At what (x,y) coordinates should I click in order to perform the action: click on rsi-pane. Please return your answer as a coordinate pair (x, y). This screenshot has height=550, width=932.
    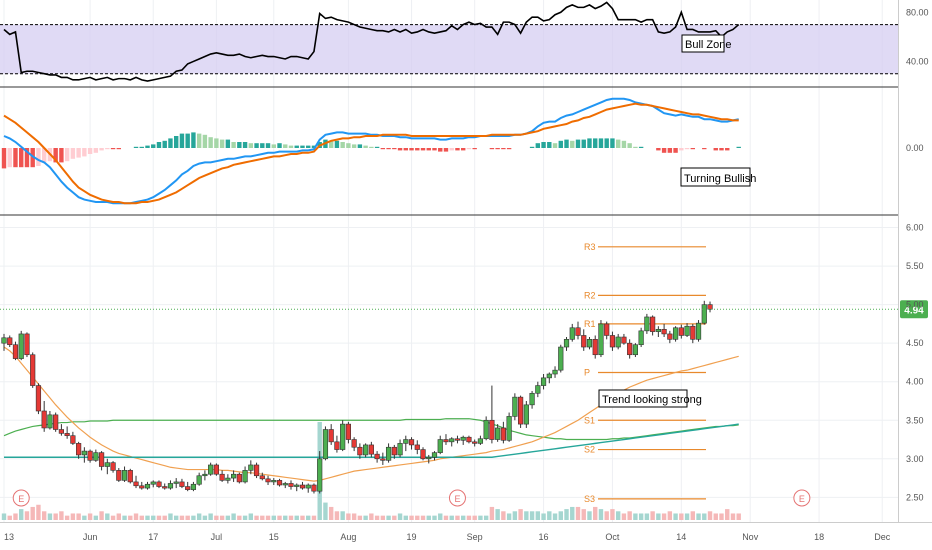
    Looking at the image, I should click on (449, 41).